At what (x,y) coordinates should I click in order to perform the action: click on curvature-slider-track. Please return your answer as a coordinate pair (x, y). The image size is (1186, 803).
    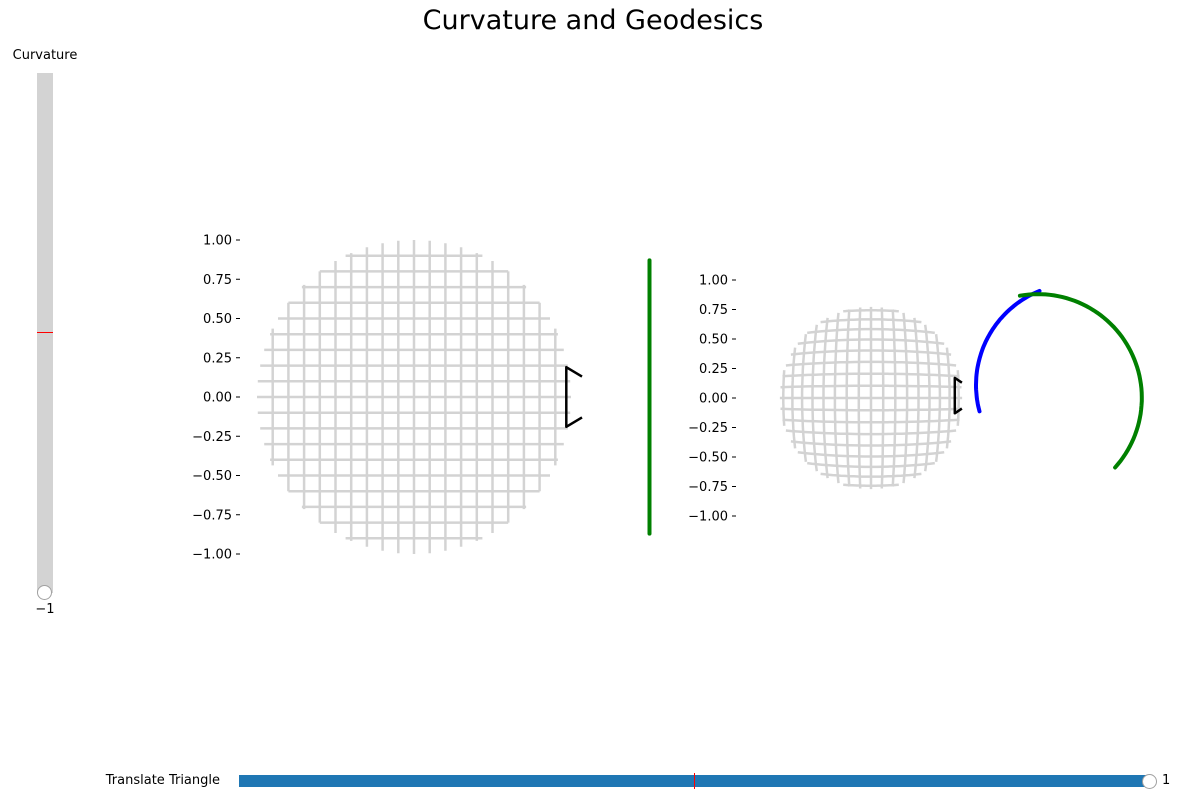
    Looking at the image, I should click on (45, 333).